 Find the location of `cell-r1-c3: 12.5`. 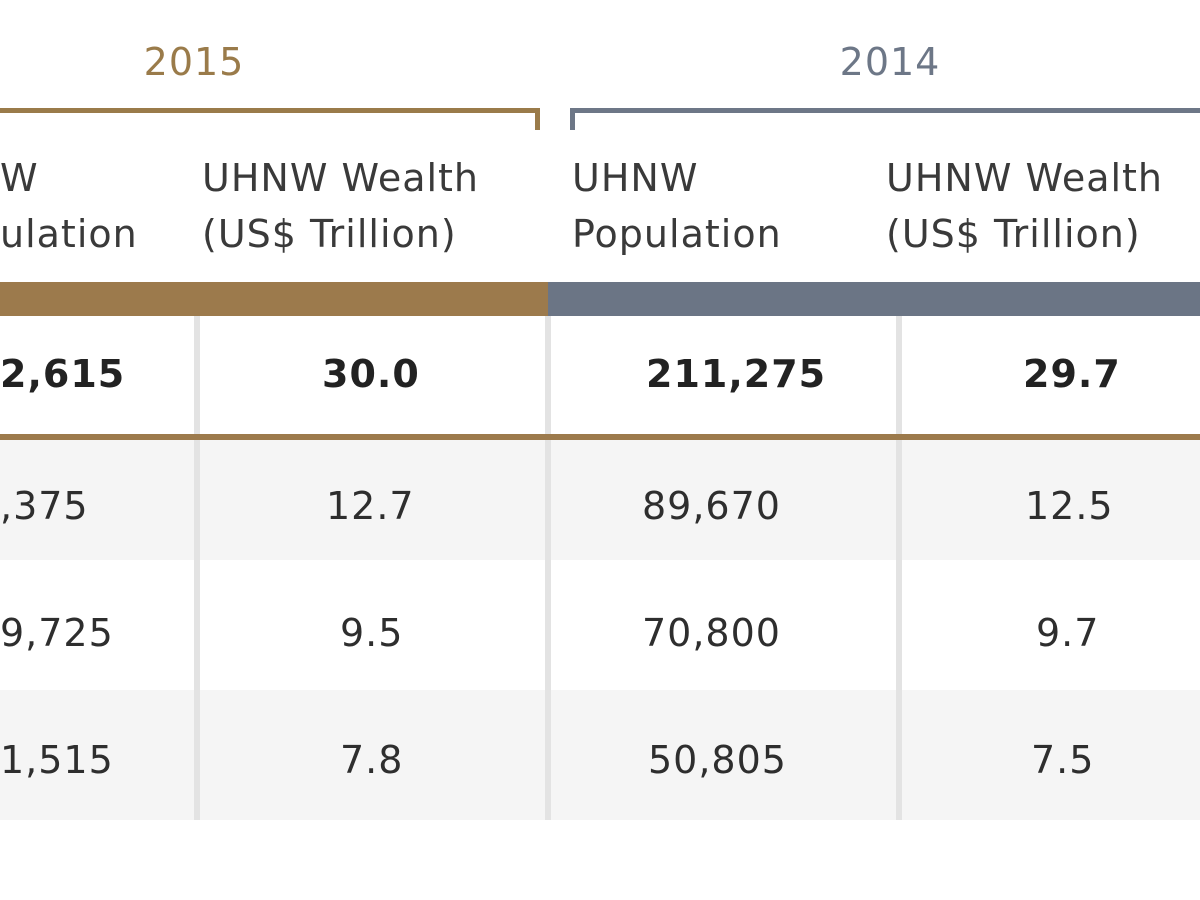

cell-r1-c3: 12.5 is located at coordinates (1069, 506).